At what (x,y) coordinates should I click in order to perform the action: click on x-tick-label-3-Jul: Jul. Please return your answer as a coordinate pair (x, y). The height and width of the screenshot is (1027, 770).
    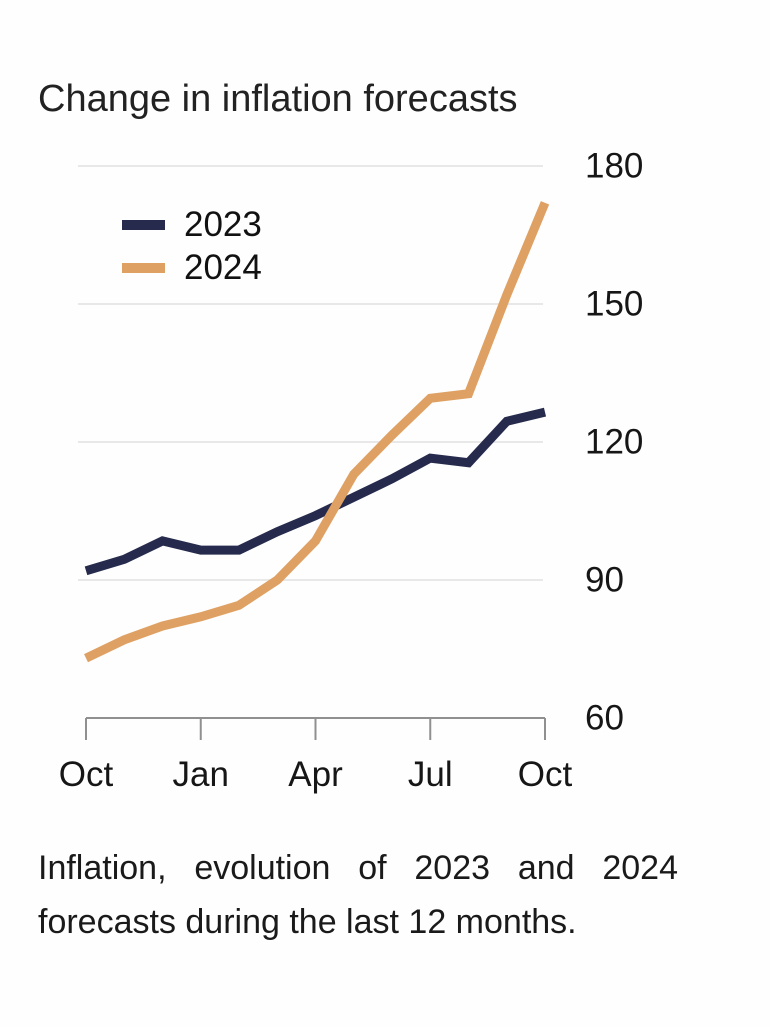
    Looking at the image, I should click on (430, 774).